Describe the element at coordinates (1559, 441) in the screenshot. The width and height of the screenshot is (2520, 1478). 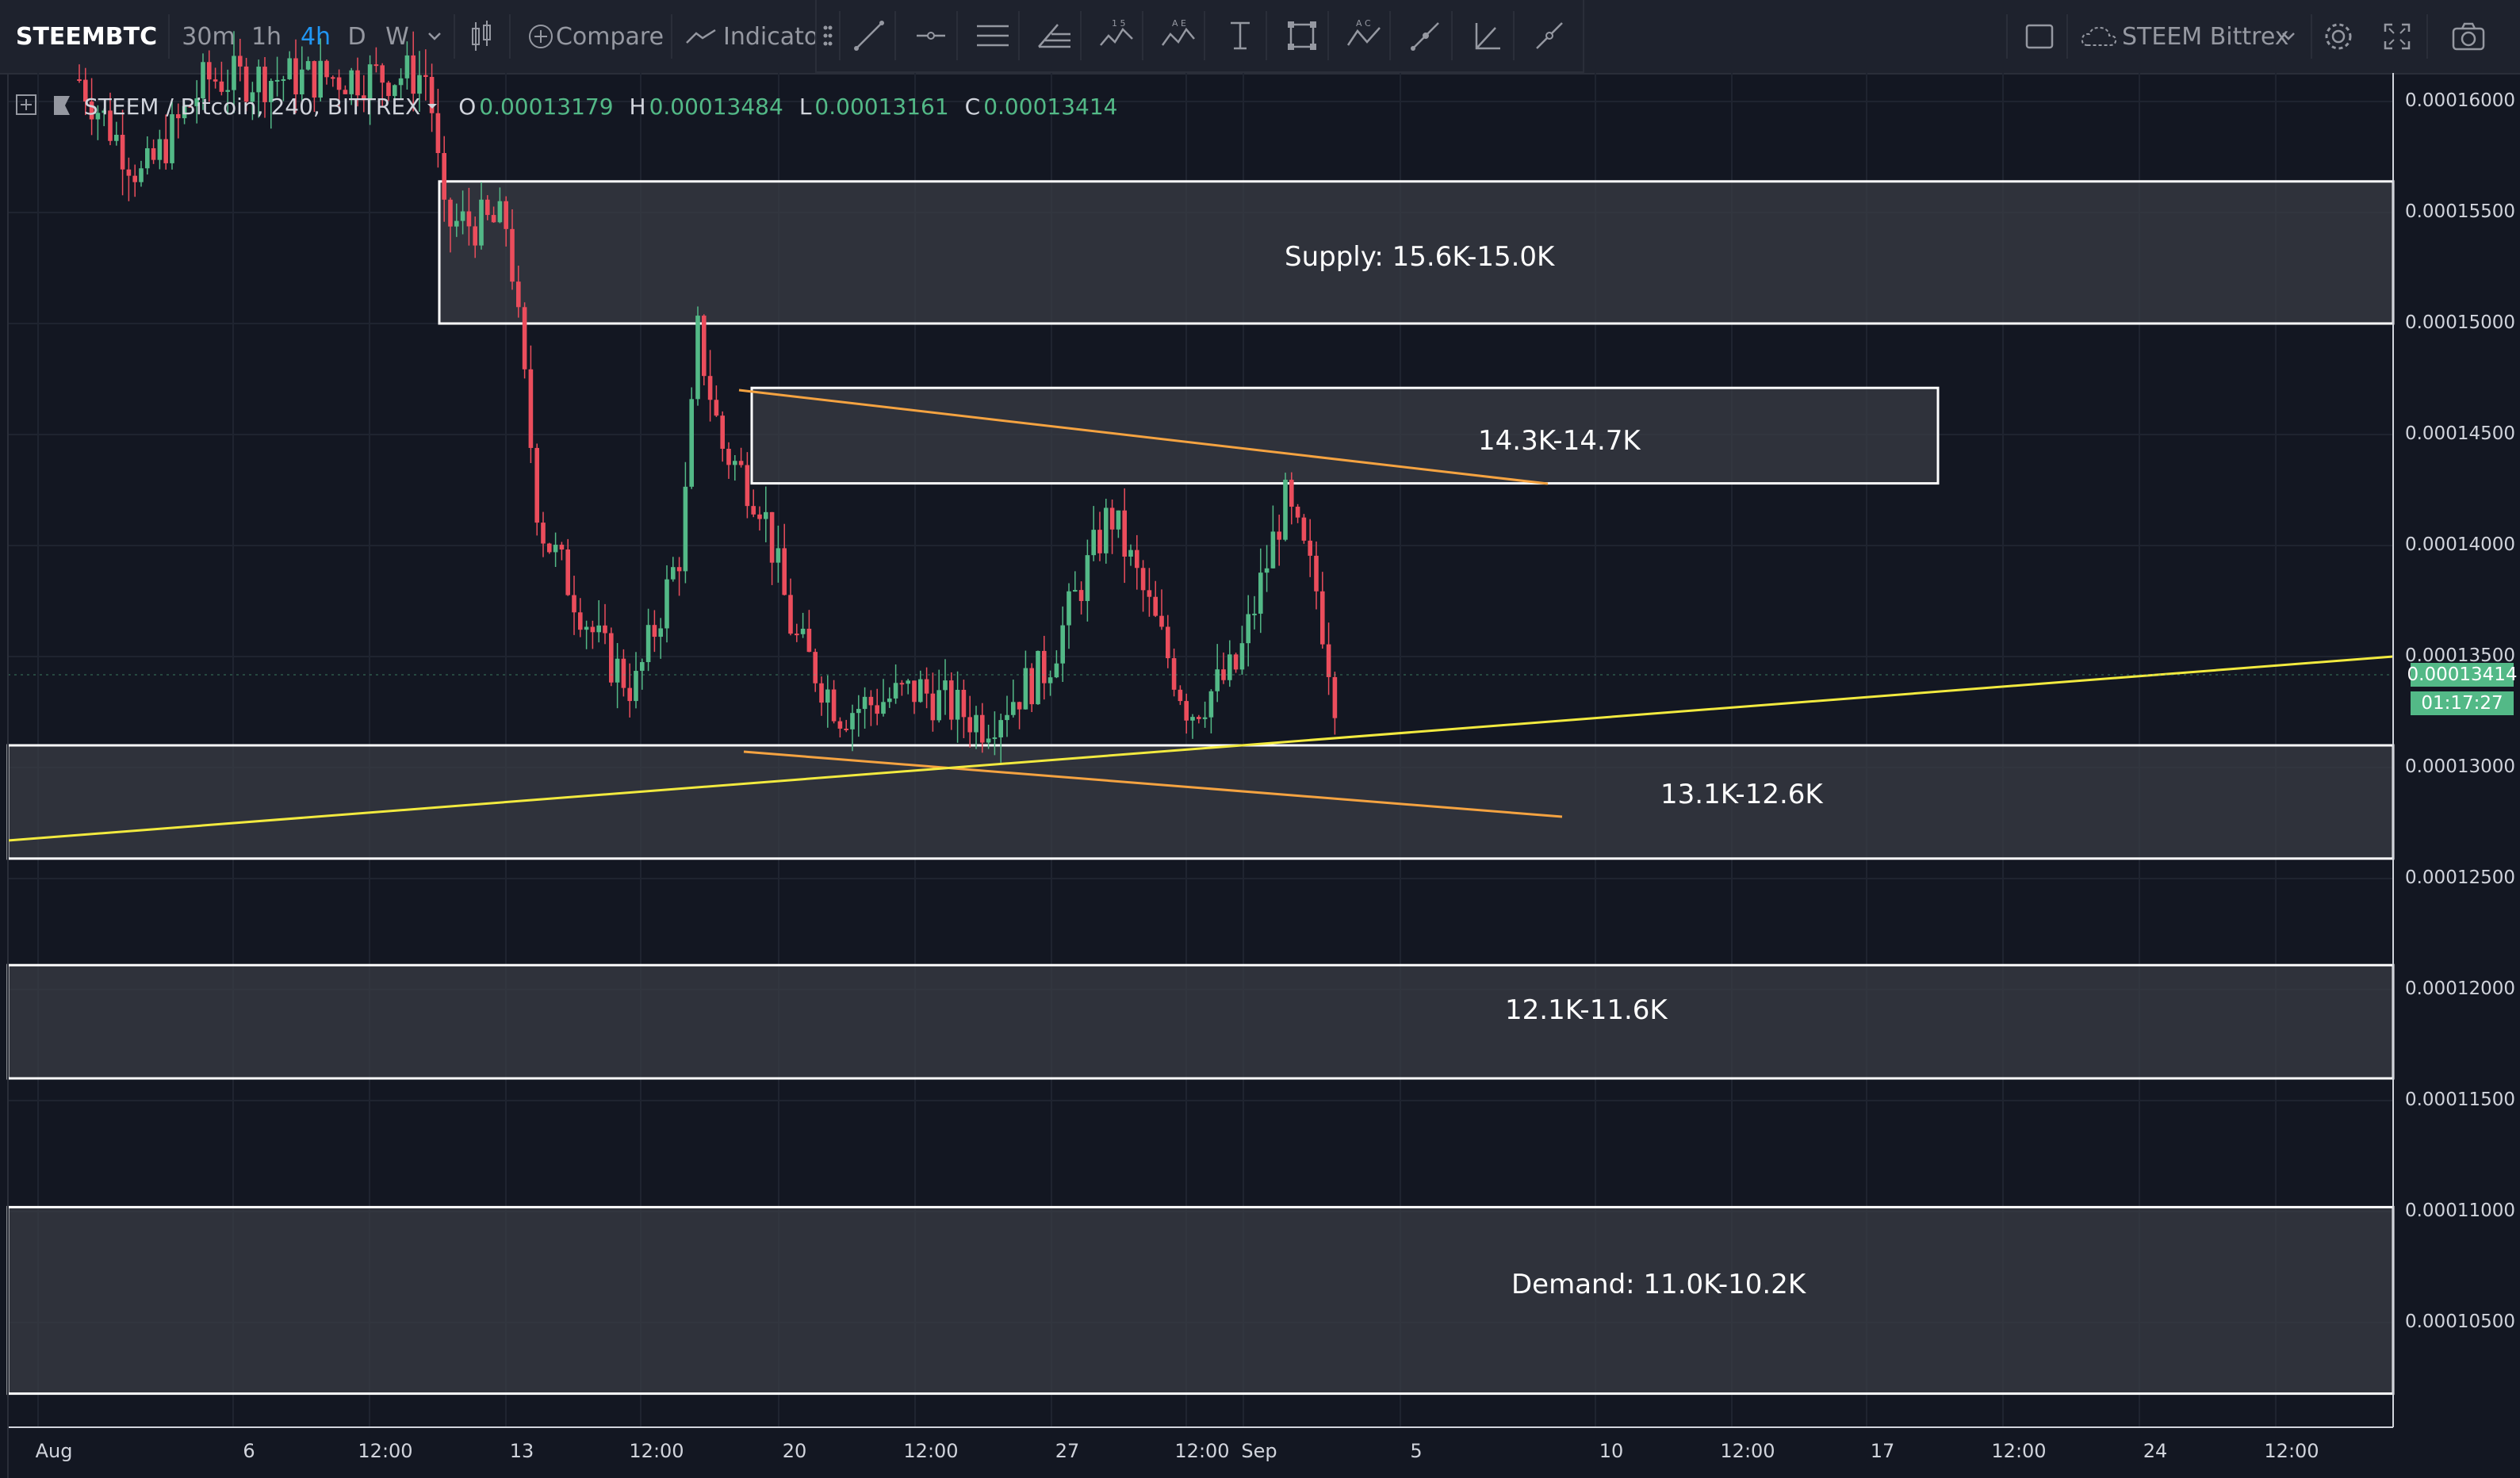
I see `upper-zone-label: 14.3K-14.7K` at that location.